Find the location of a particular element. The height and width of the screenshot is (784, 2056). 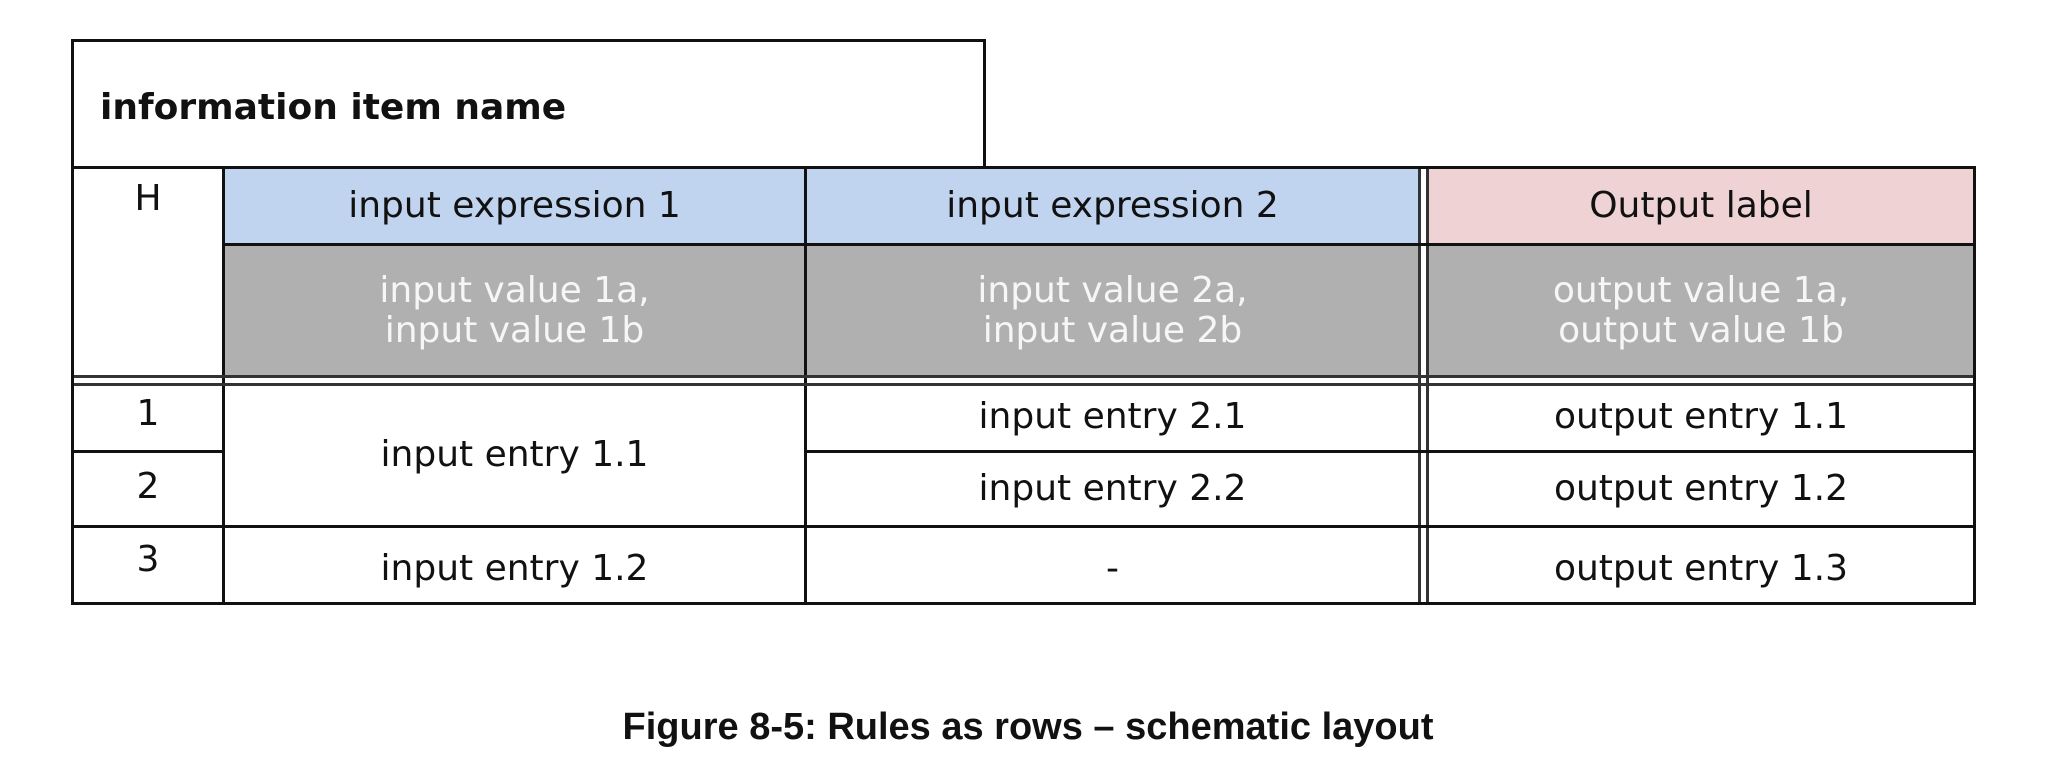

input-value-2a: input value 2a, is located at coordinates (1112, 290).